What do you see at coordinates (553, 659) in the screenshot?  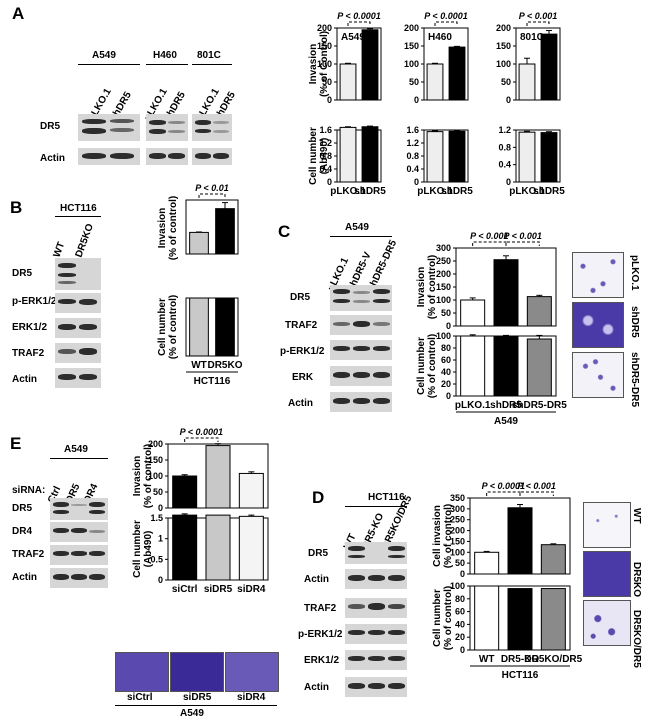 I see `x-tick-label: DR5KO/DR5` at bounding box center [553, 659].